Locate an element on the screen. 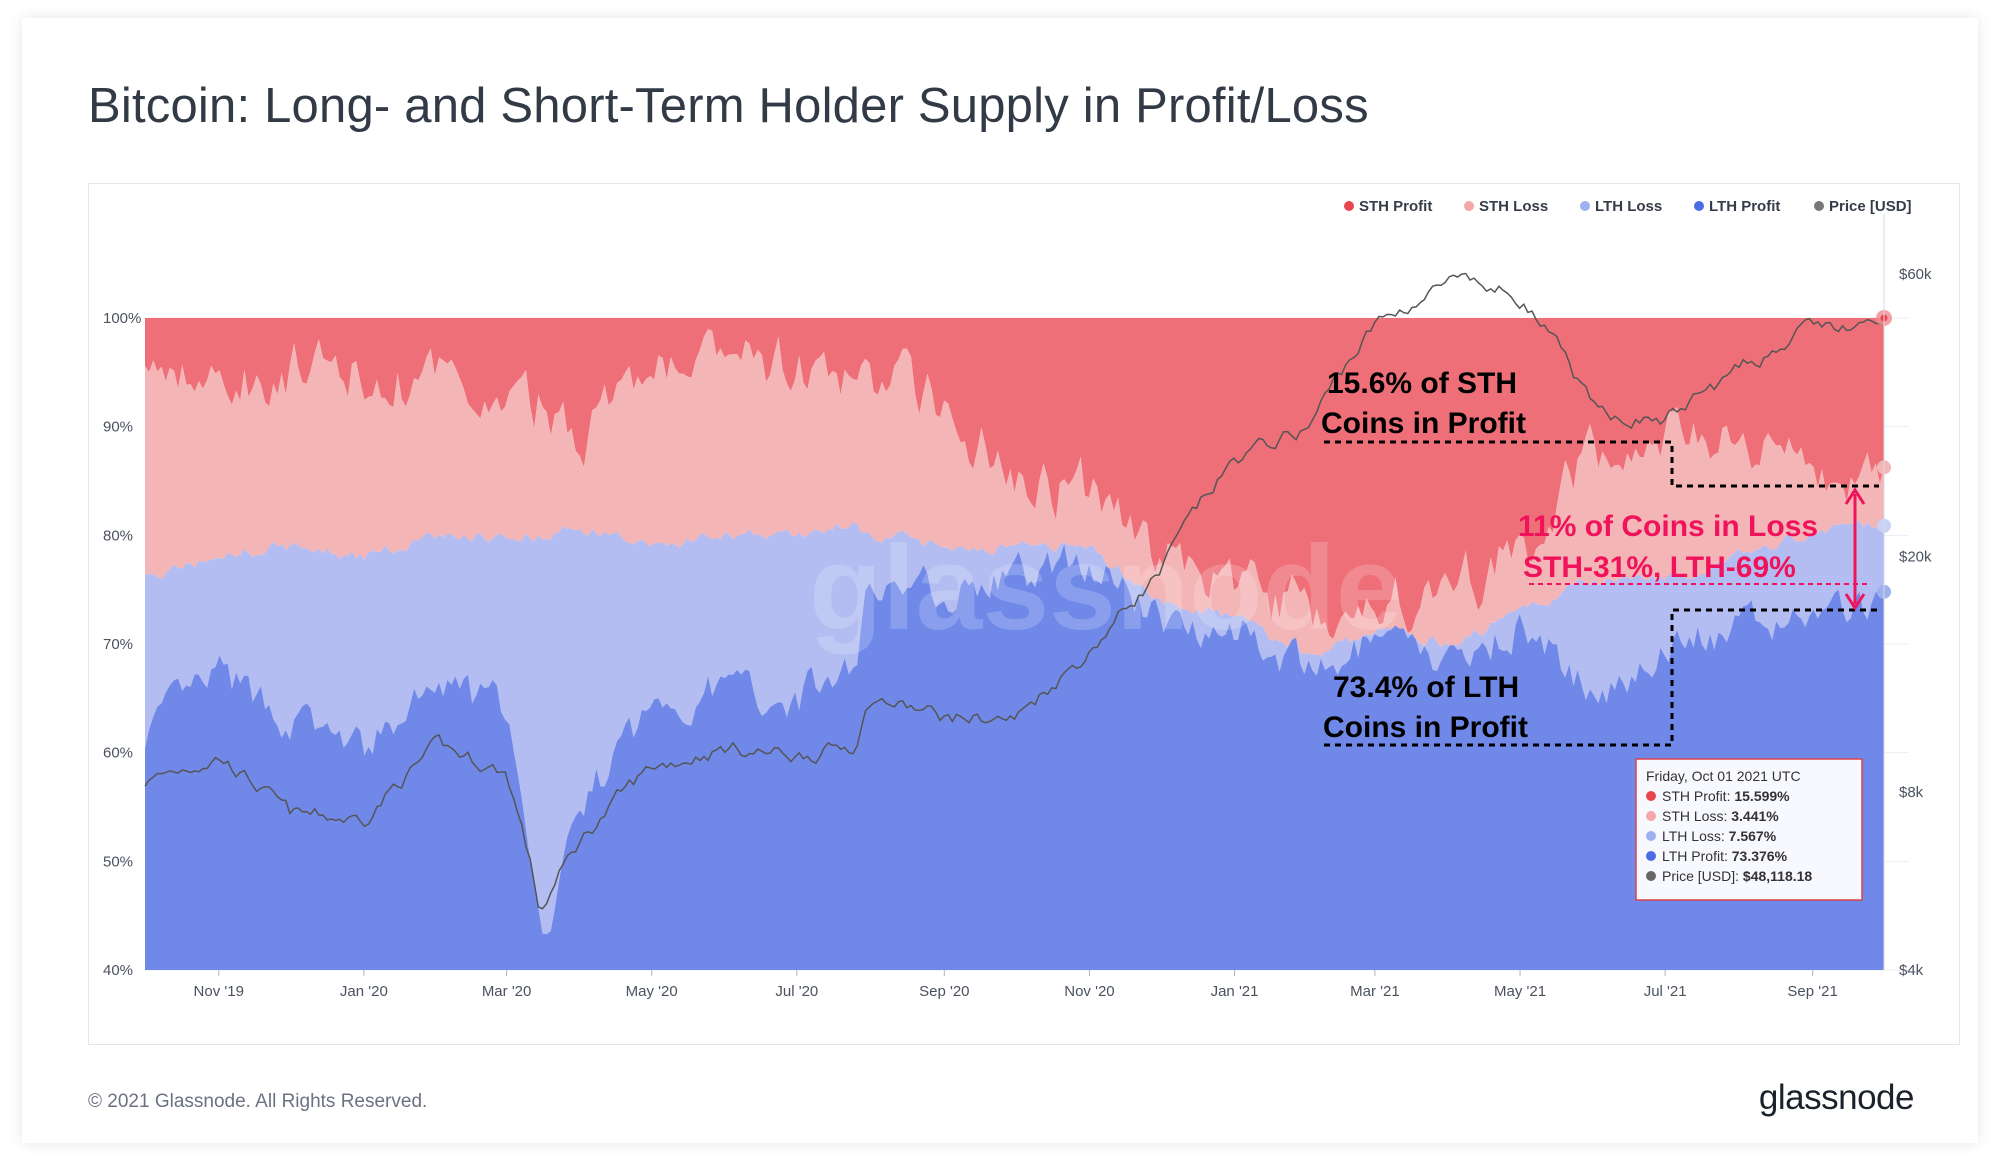 This screenshot has height=1171, width=2000. tooltip-row: LTH Profit: 73.376% is located at coordinates (1725, 856).